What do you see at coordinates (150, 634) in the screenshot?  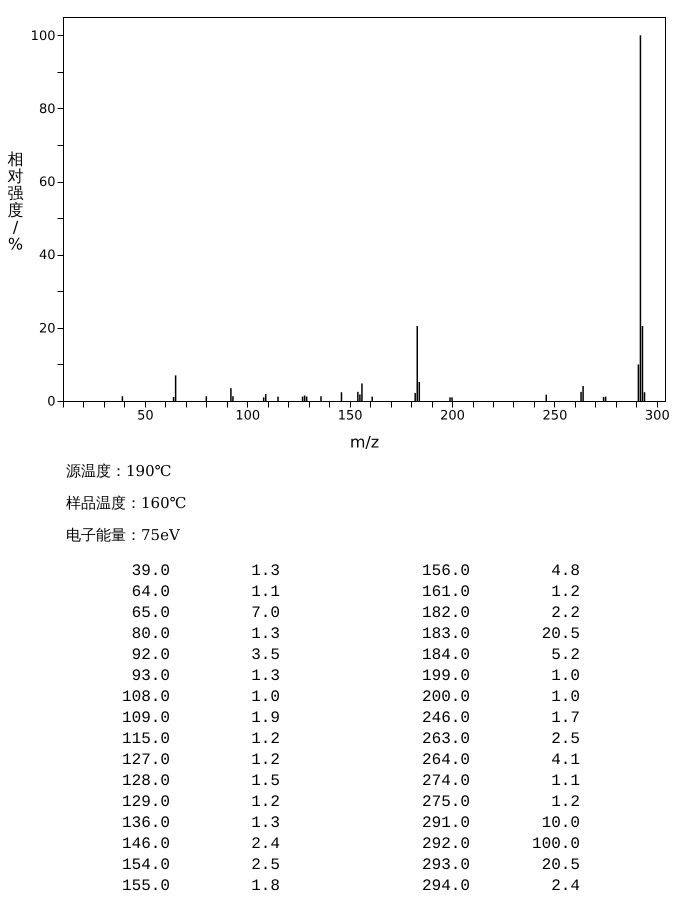 I see `text: 80.0` at bounding box center [150, 634].